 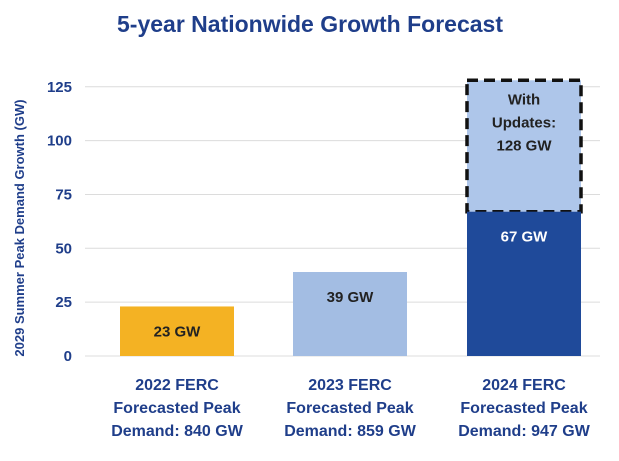 What do you see at coordinates (524, 431) in the screenshot?
I see `category-label: Demand: 947 GW` at bounding box center [524, 431].